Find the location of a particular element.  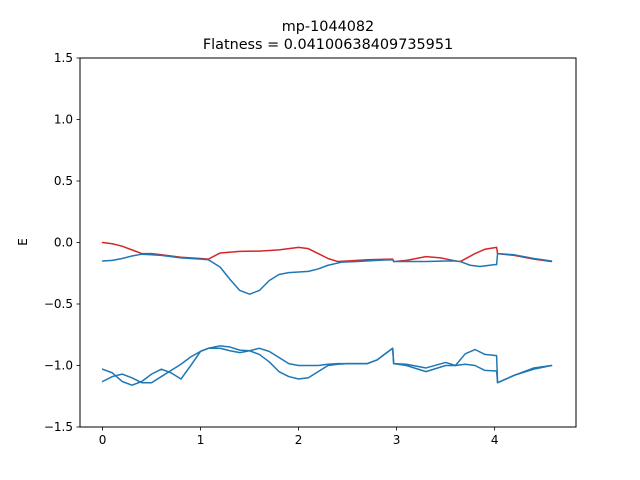

y-tick-label: −1.5 is located at coordinates (58, 427).